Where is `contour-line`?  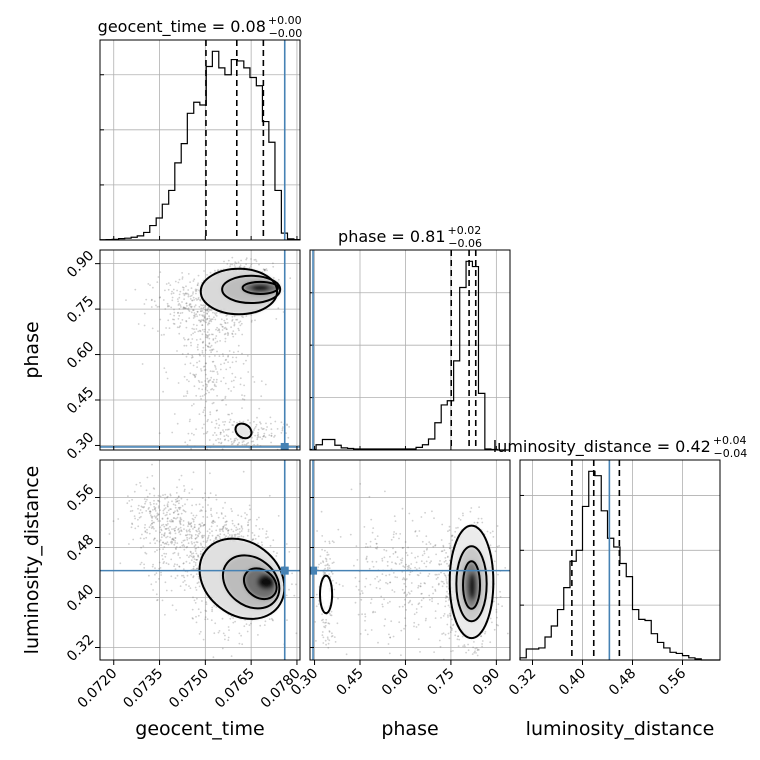
contour-line is located at coordinates (239, 291).